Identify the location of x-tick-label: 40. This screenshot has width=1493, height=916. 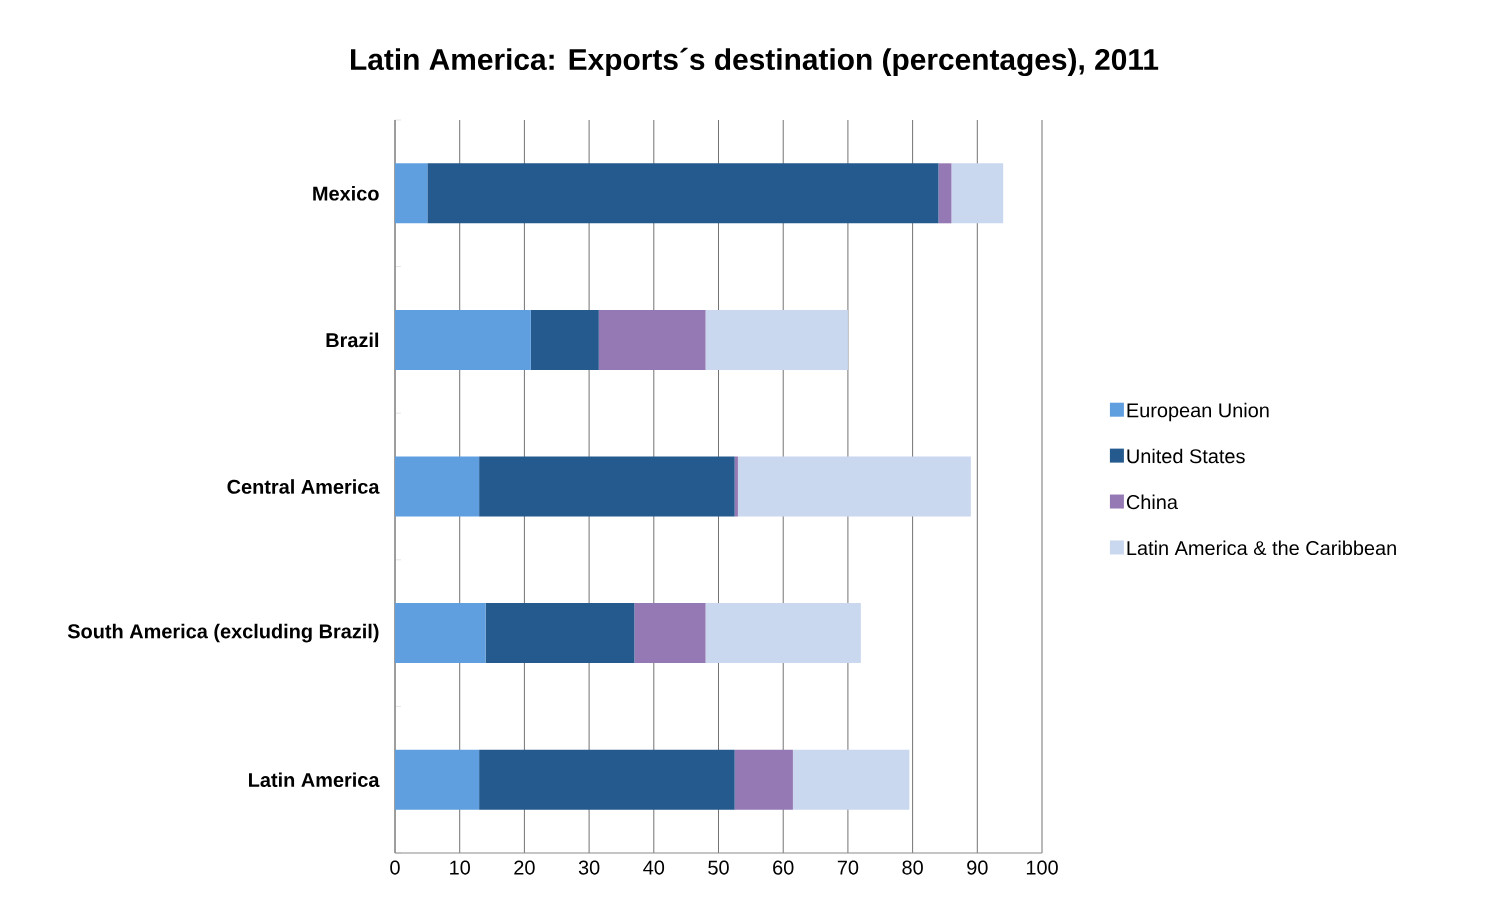
(654, 867).